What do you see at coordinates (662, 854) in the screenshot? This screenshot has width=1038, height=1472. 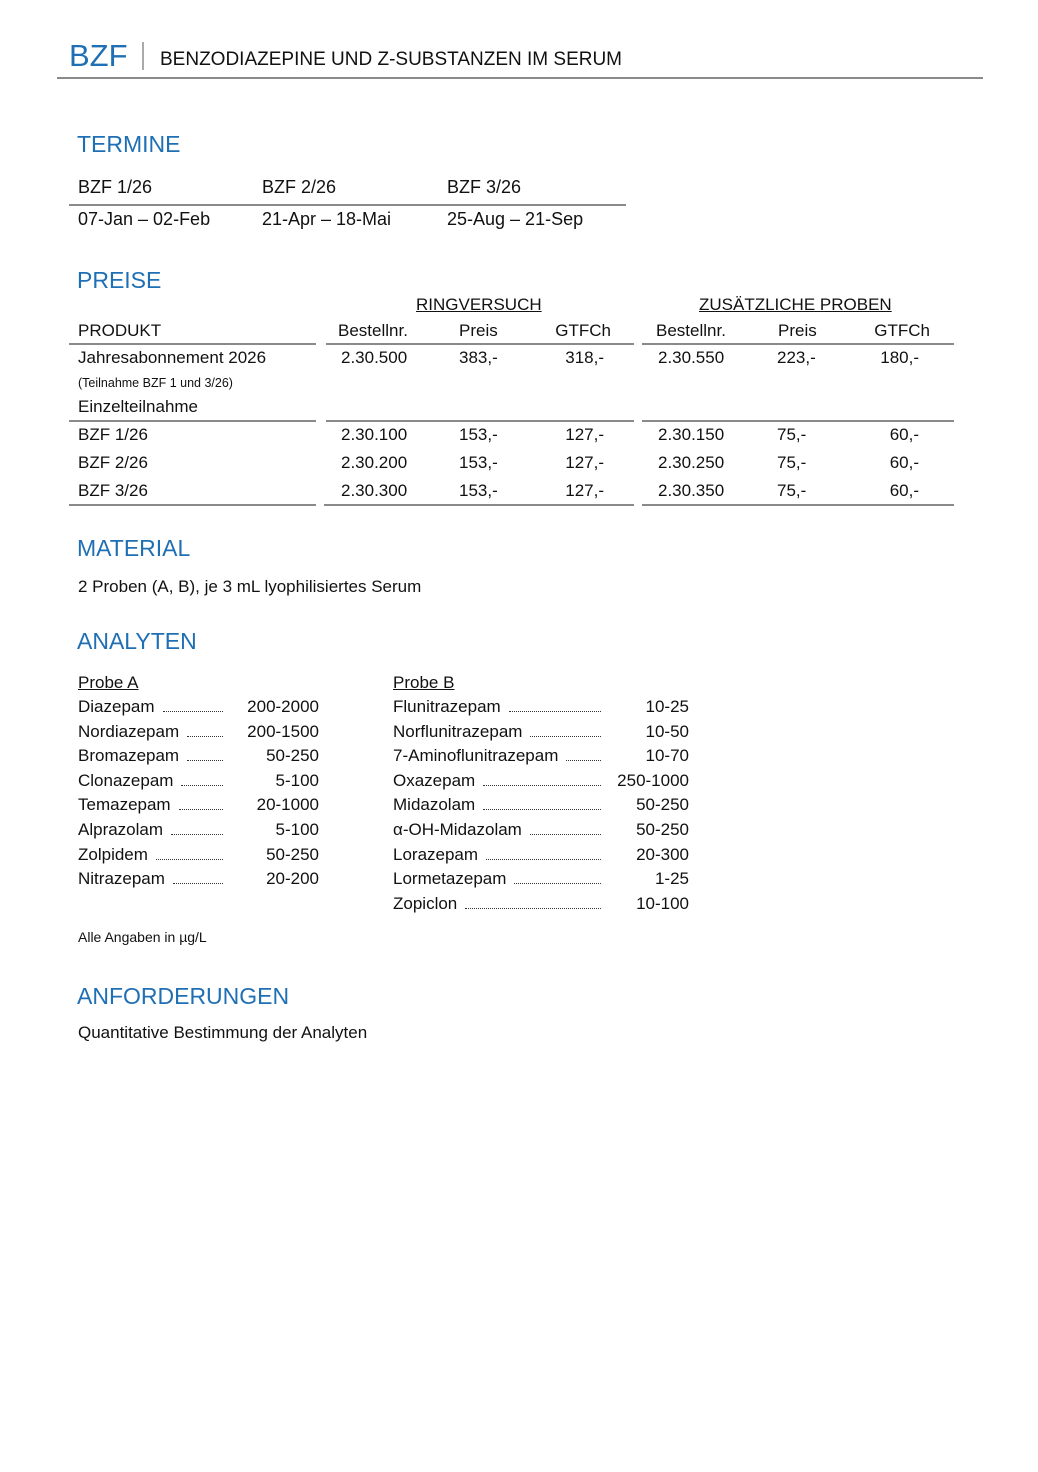 I see `analyte-range: 20-300` at bounding box center [662, 854].